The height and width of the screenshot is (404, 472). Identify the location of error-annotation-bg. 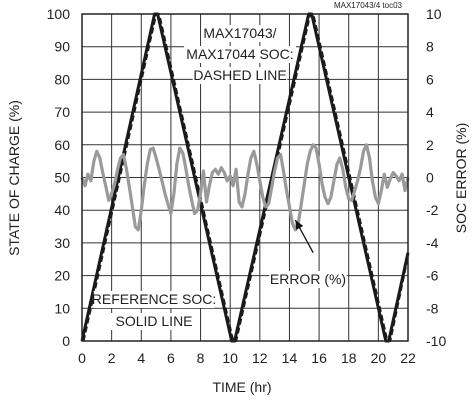
(308, 279).